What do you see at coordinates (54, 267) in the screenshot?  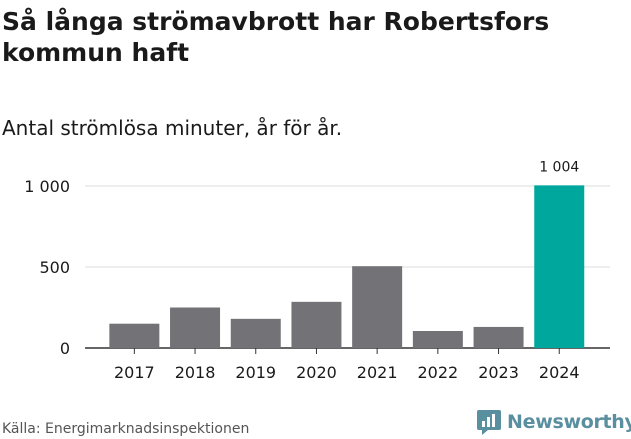 I see `y-tick-label: 500` at bounding box center [54, 267].